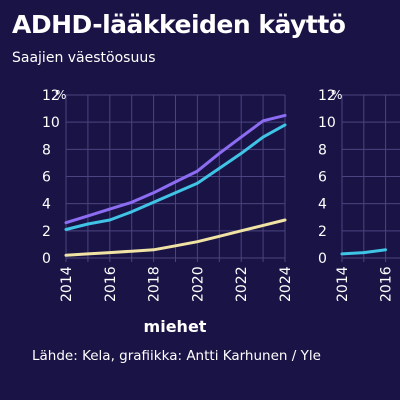 The height and width of the screenshot is (400, 400). I want to click on chart-title: ADHD-lääkkeiden käyttö, so click(179, 24).